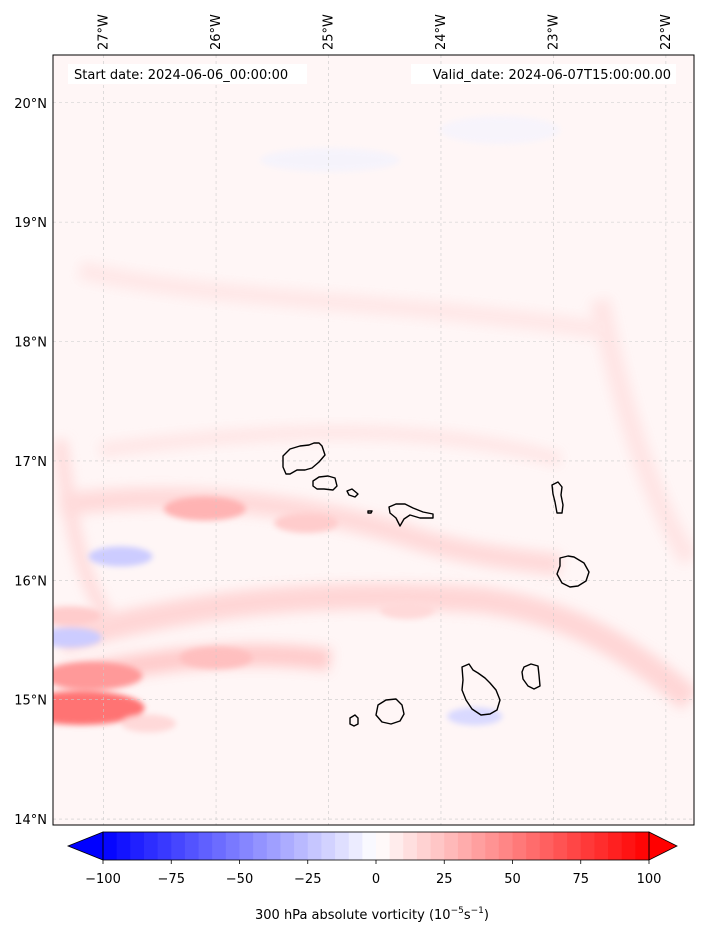  What do you see at coordinates (30, 223) in the screenshot?
I see `lat-tick-label: 19°N` at bounding box center [30, 223].